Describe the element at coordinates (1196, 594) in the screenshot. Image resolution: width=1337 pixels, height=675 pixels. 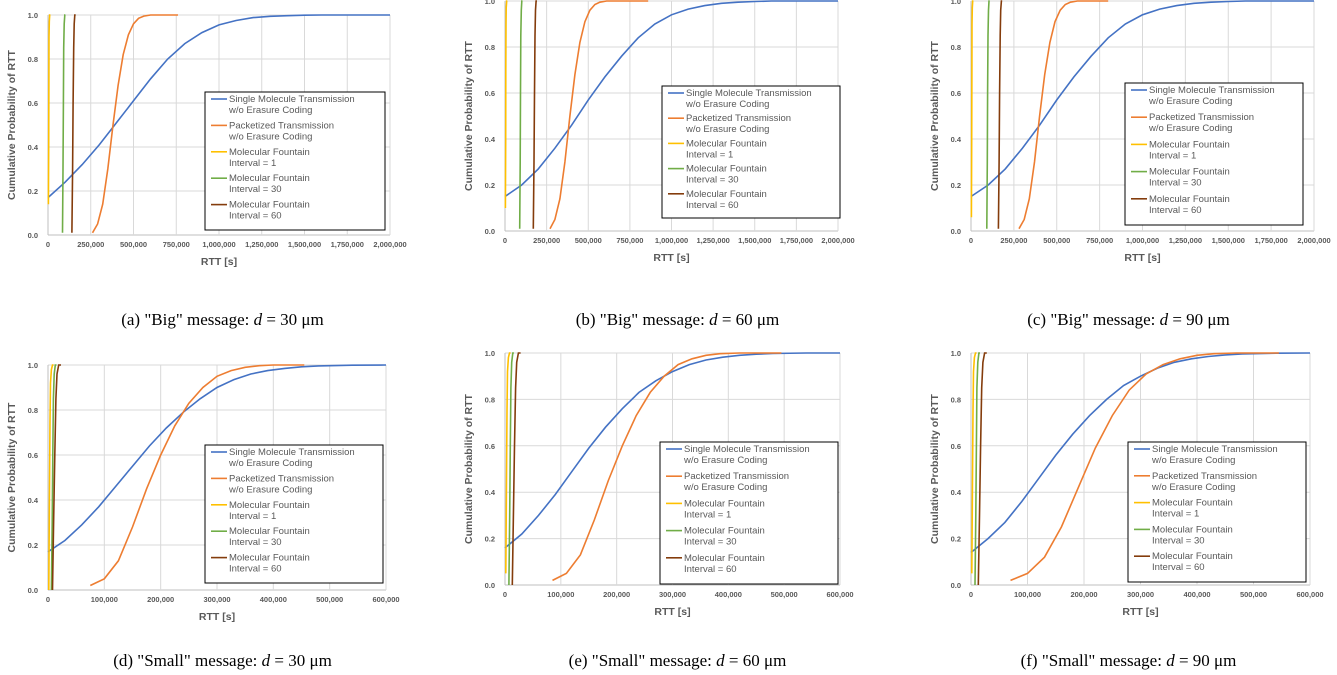
I see `x-tick-label: 400,000` at that location.